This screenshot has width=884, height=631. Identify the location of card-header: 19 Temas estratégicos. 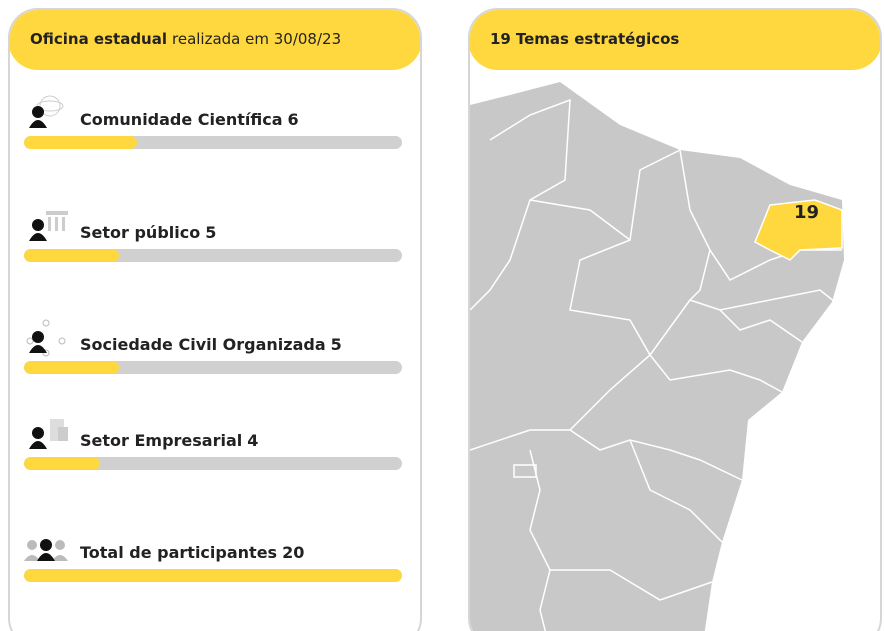
(675, 40).